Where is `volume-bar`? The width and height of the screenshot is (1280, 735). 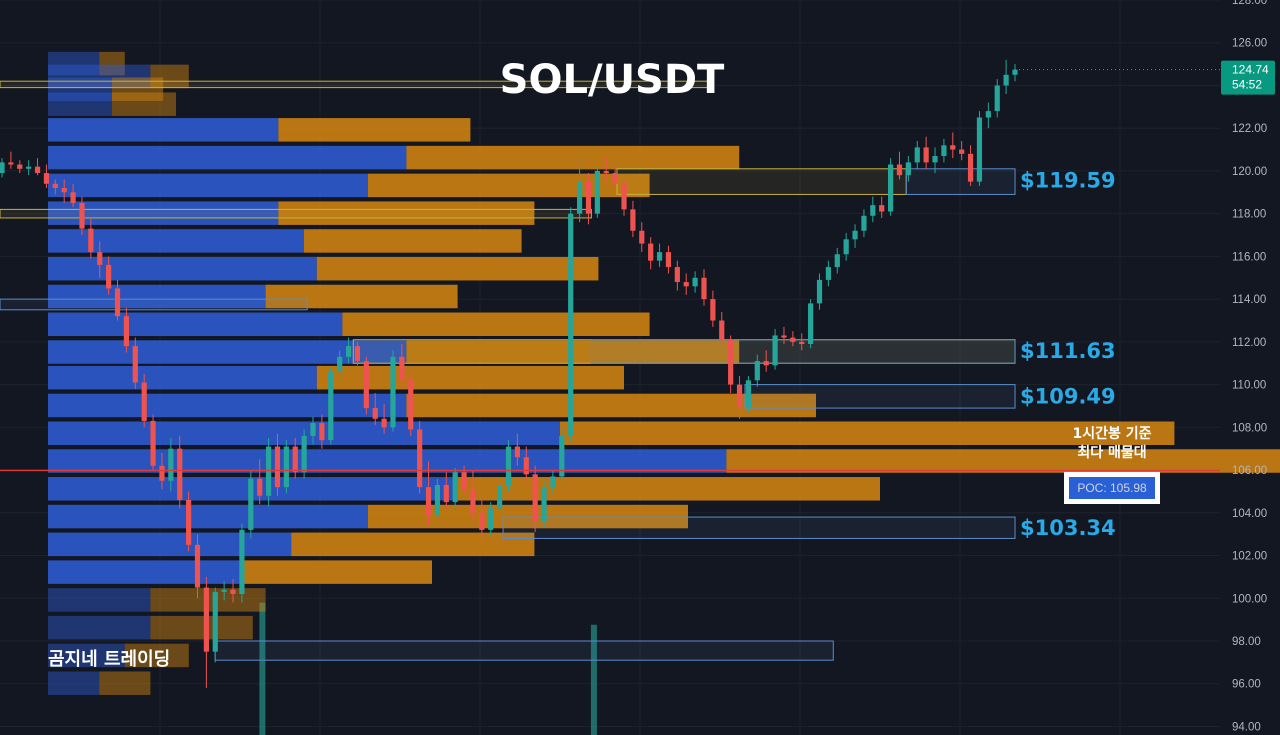 volume-bar is located at coordinates (593, 679).